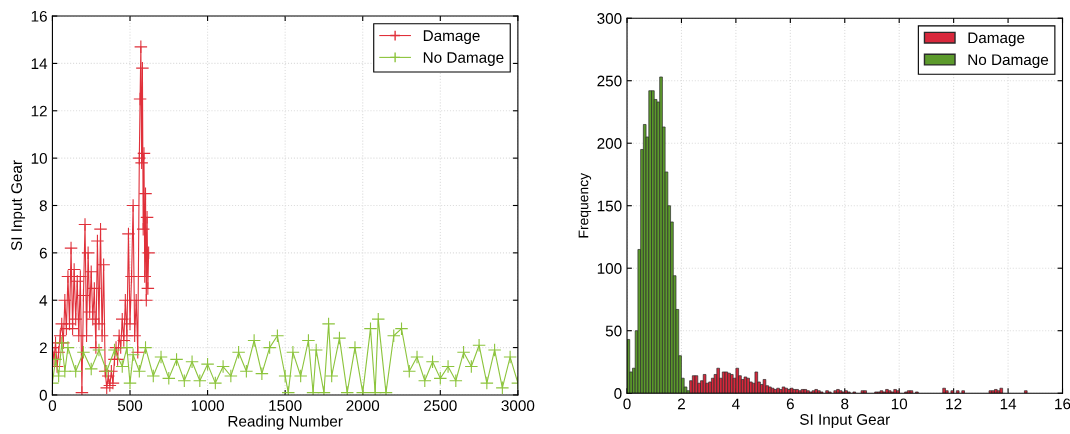 This screenshot has height=434, width=1070. I want to click on y-tick-label: 6, so click(43, 253).